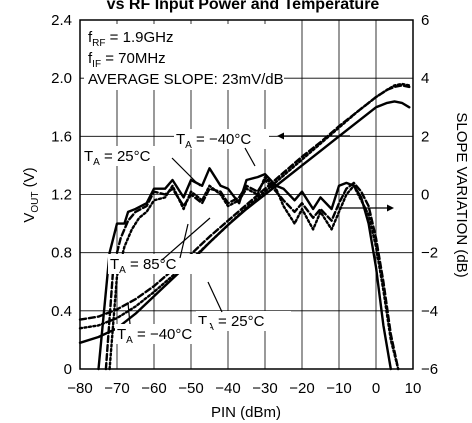 Image resolution: width=472 pixels, height=423 pixels. What do you see at coordinates (264, 388) in the screenshot?
I see `x-tick-label: −30` at bounding box center [264, 388].